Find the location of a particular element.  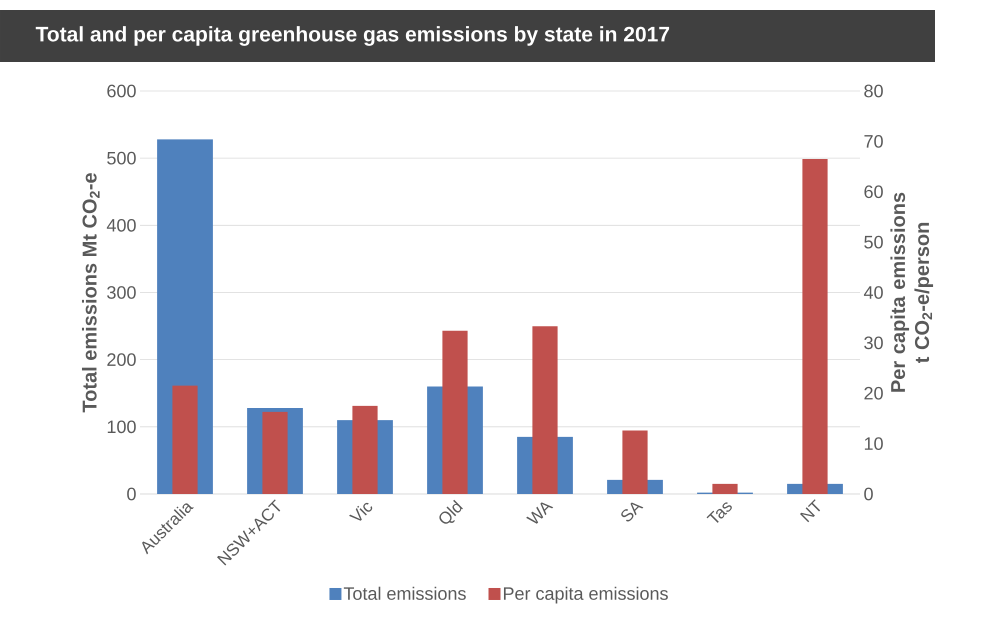

y2-tick-label: 40 is located at coordinates (873, 292).